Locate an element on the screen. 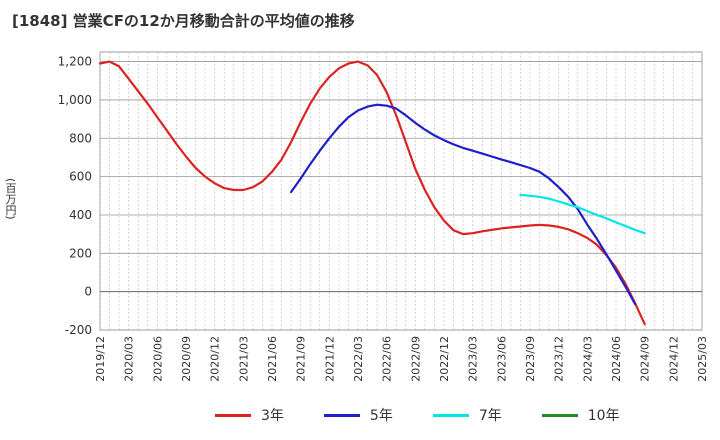 This screenshot has height=440, width=720. x-tick-label: 2020/12 is located at coordinates (215, 359).